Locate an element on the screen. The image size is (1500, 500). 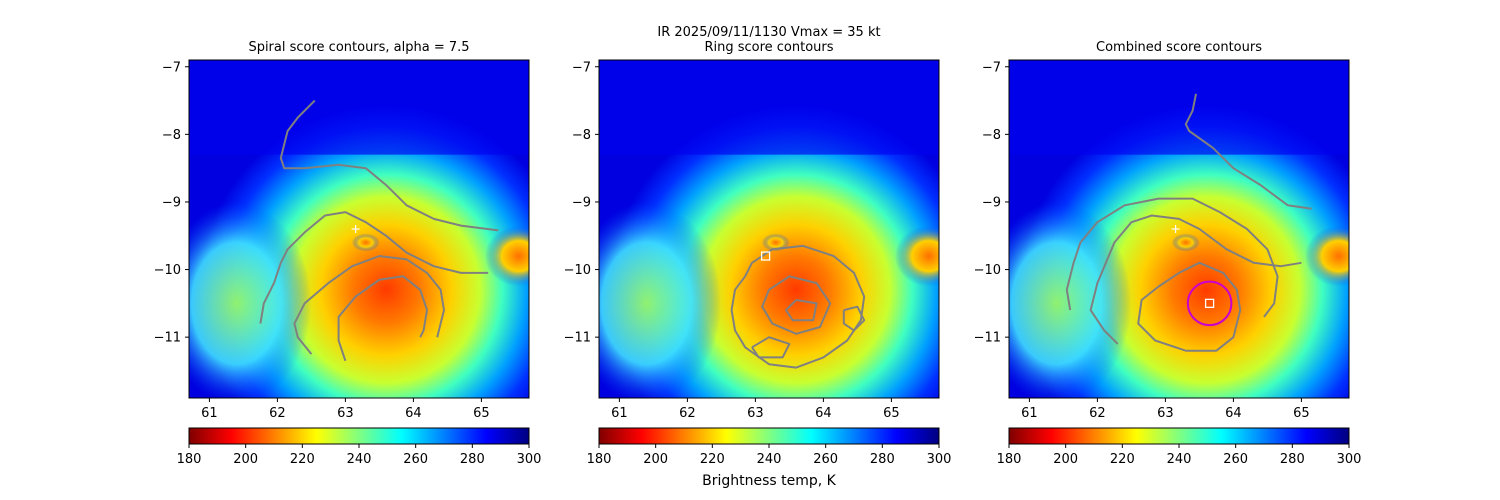
panel-title: Ring score contours is located at coordinates (768, 47).